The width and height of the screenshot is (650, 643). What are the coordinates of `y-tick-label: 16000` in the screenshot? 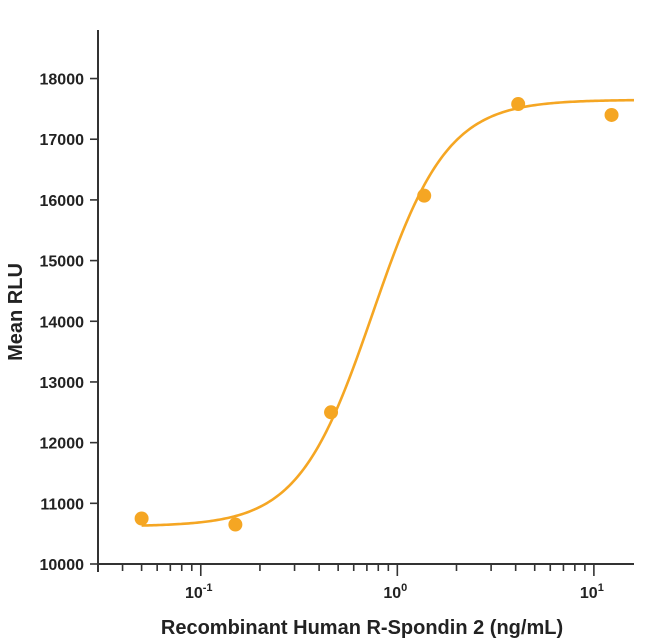 It's located at (62, 201).